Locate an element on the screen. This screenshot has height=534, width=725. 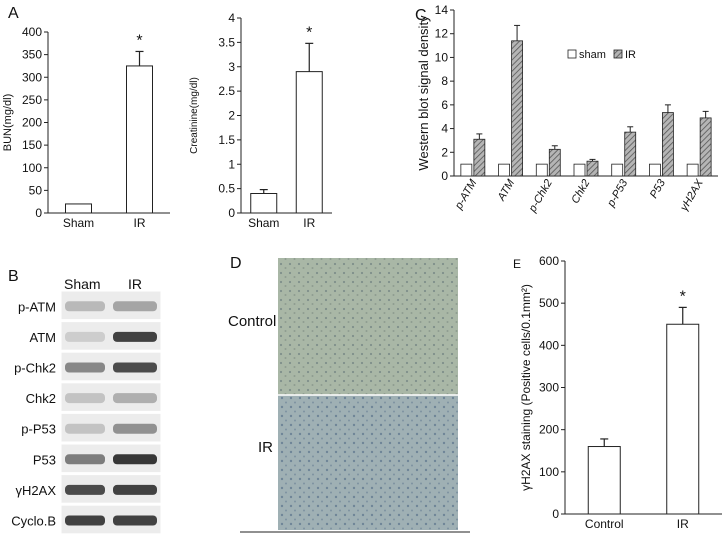
y-tick-label: 3.5 is located at coordinates (226, 42).